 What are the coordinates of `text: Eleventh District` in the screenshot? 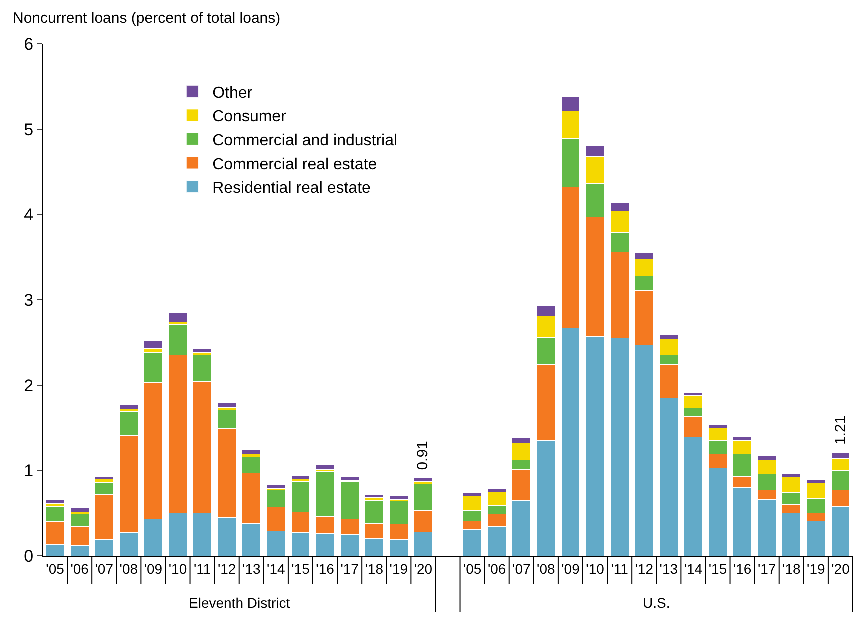 It's located at (239, 603).